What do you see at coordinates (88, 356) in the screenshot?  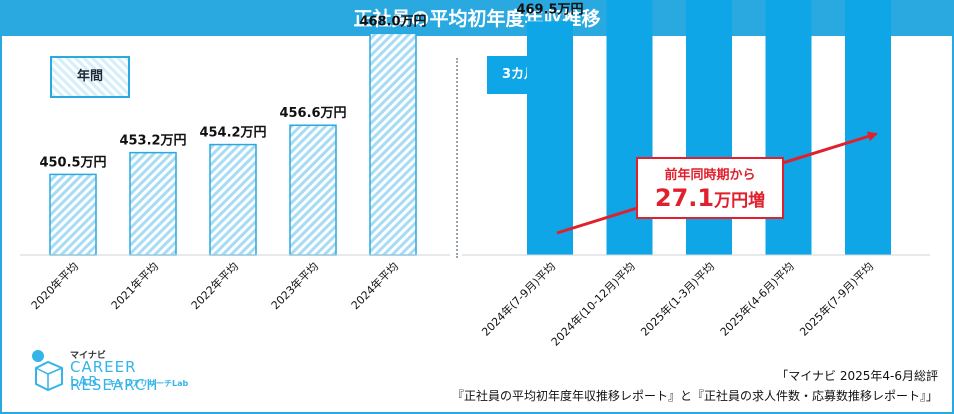 I see `logo-brand: マイナビ` at bounding box center [88, 356].